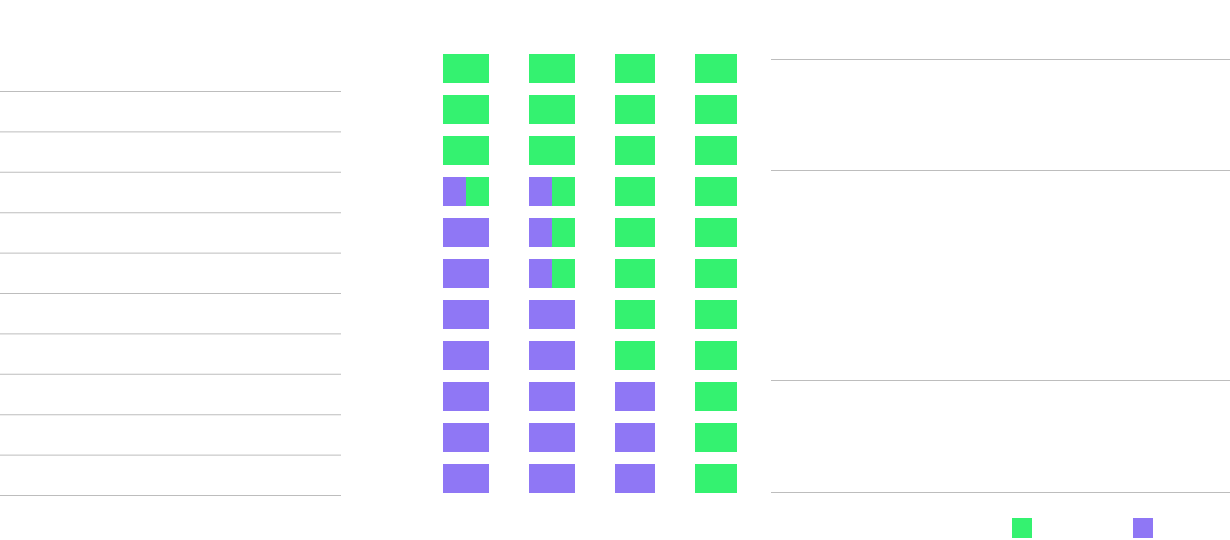 The width and height of the screenshot is (1230, 540). I want to click on legend-swatch-green, so click(1022, 528).